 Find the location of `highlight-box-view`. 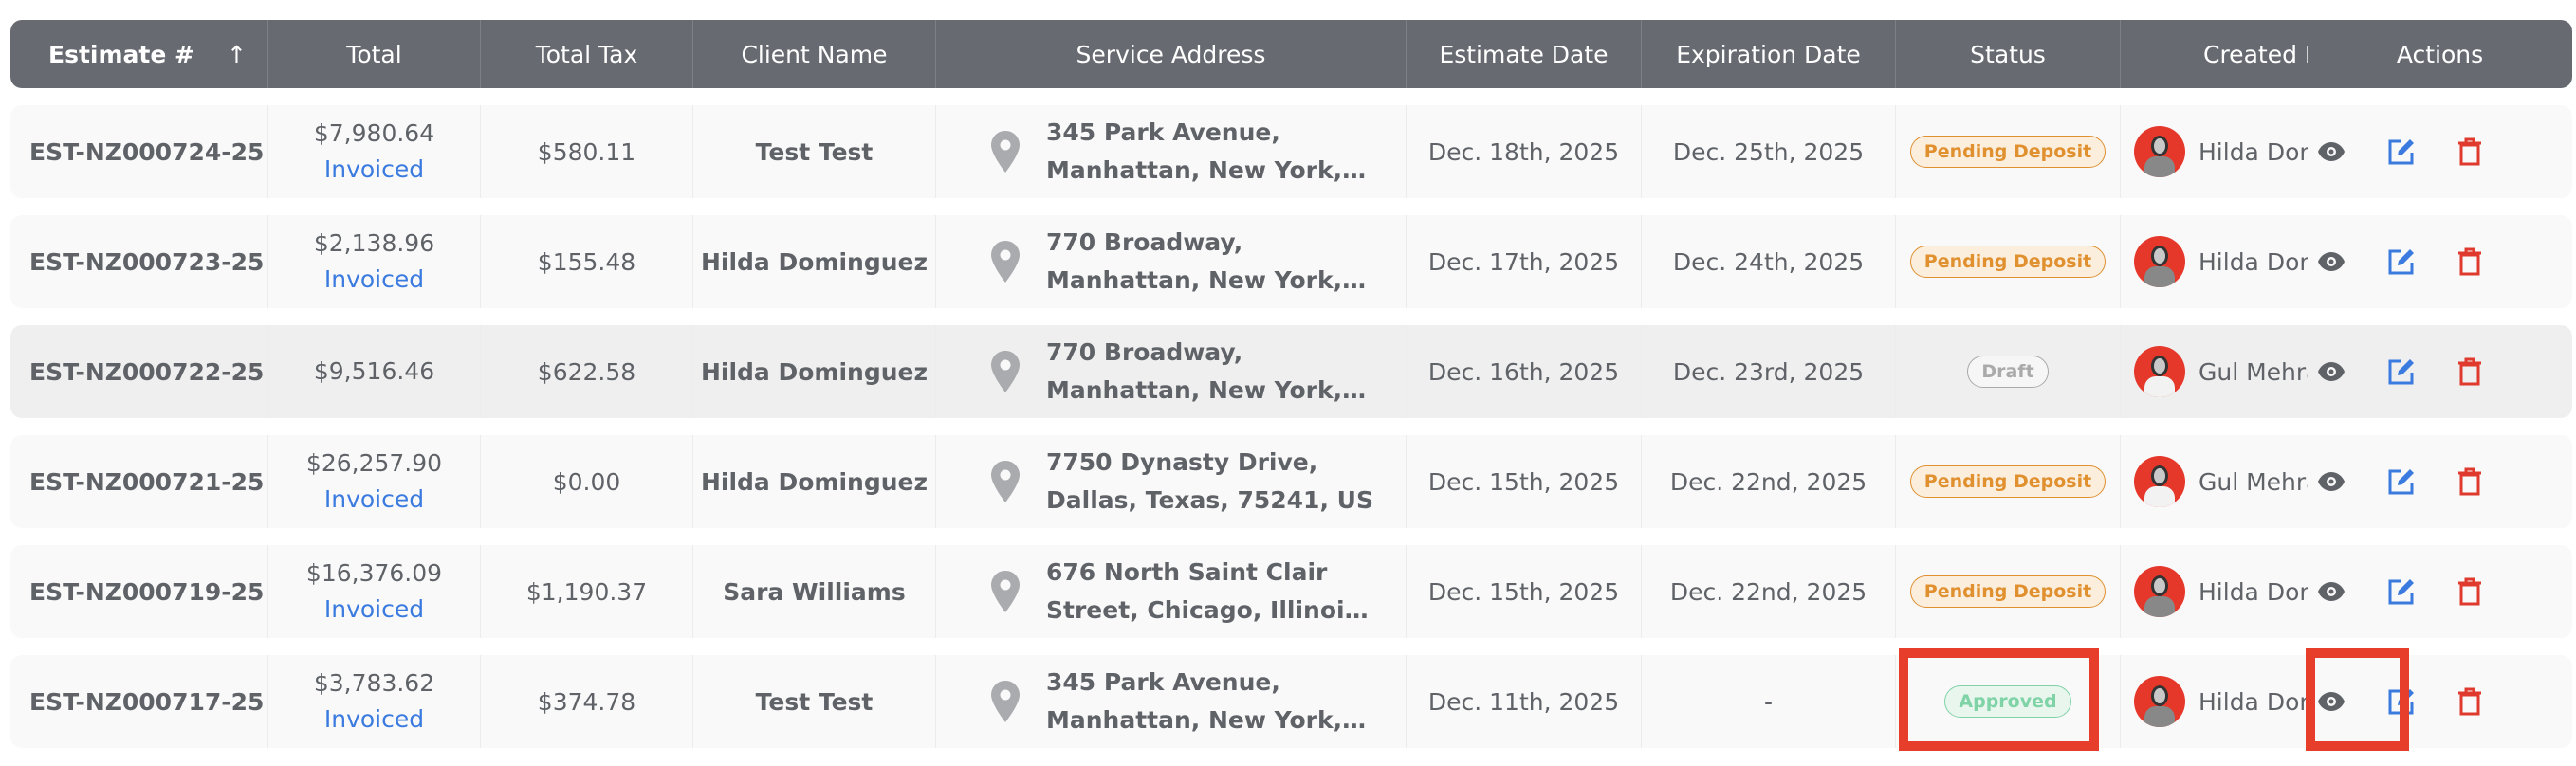

highlight-box-view is located at coordinates (2357, 699).